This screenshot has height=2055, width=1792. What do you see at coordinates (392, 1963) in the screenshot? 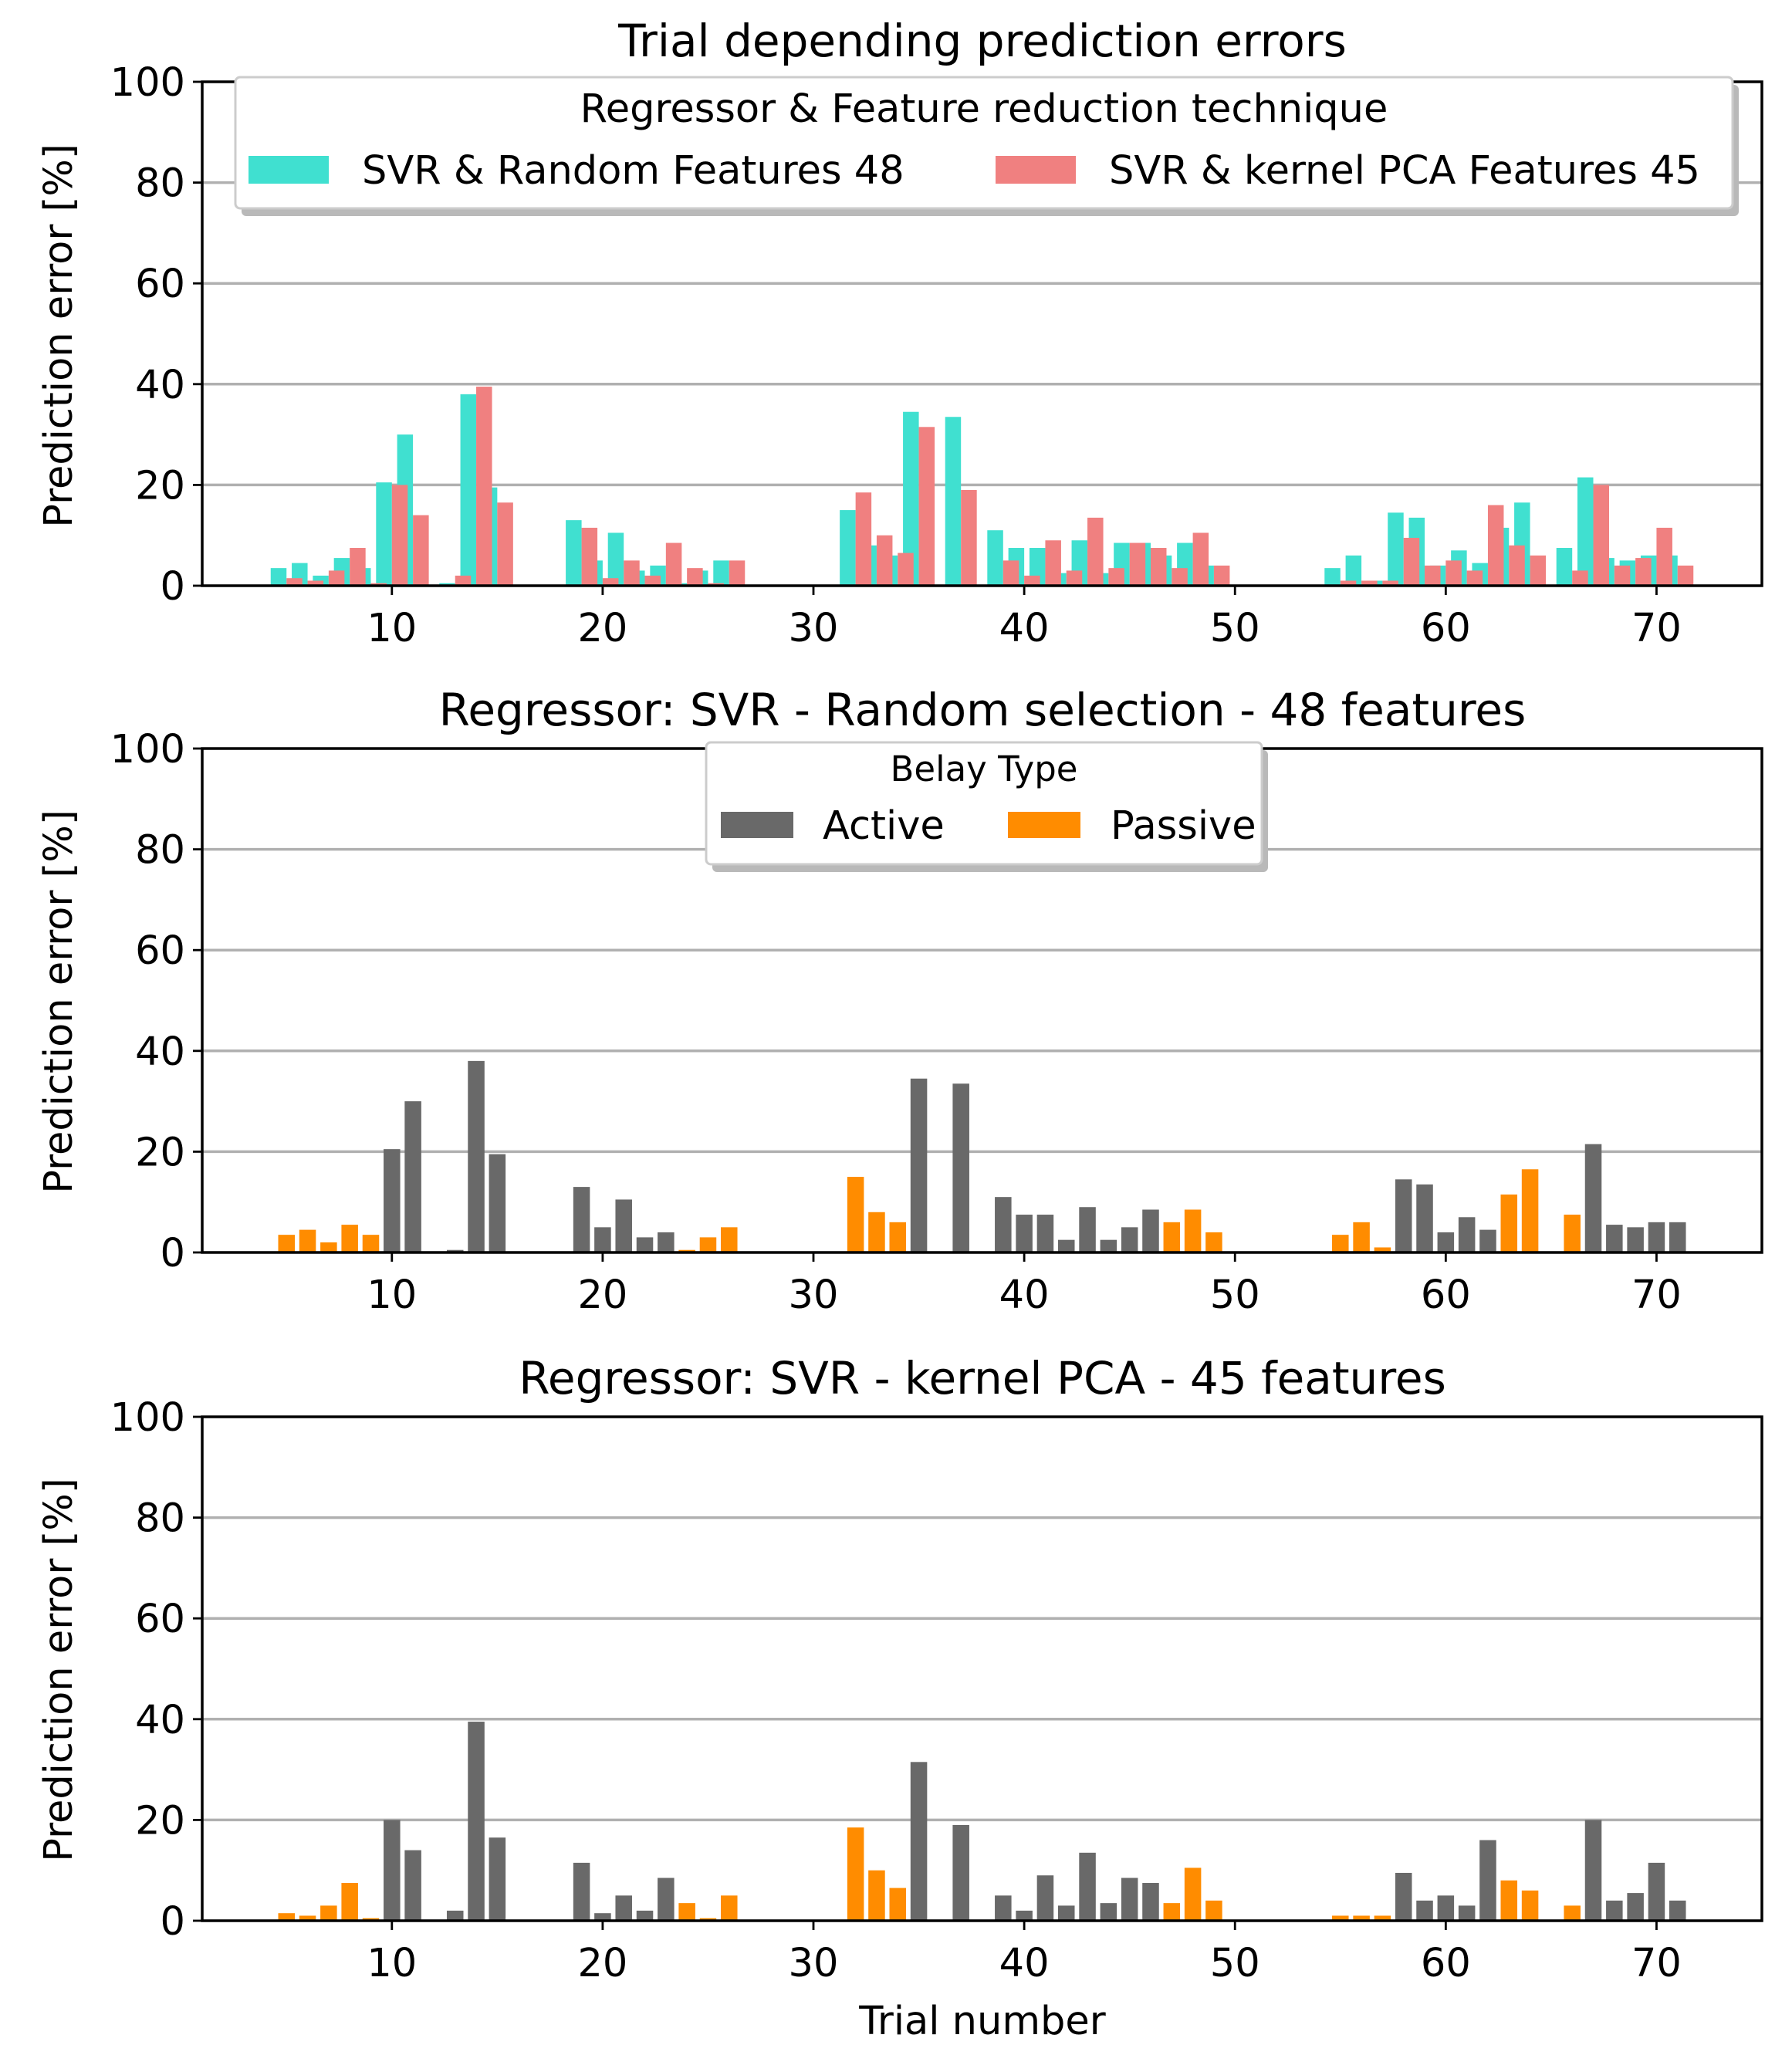
I see `x-tick-label: 10` at bounding box center [392, 1963].